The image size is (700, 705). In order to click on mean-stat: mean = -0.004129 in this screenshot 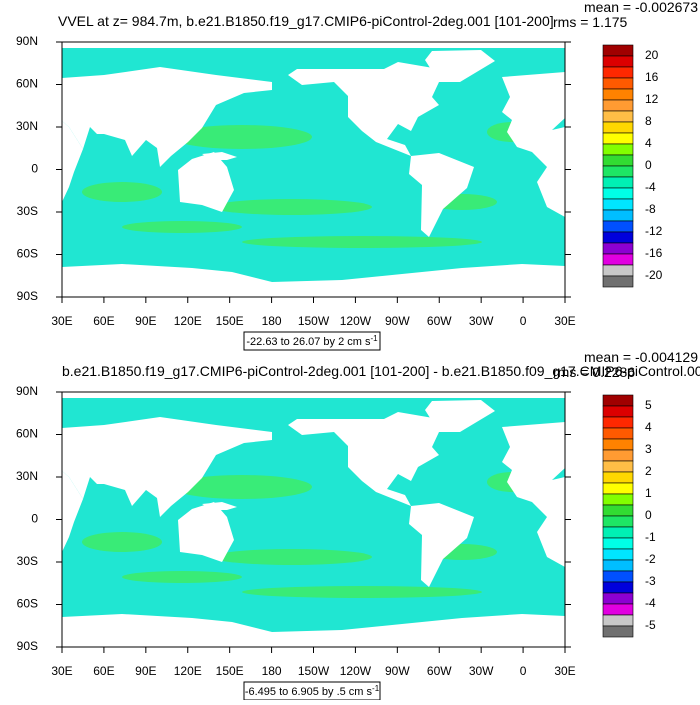, I will do `click(641, 357)`.